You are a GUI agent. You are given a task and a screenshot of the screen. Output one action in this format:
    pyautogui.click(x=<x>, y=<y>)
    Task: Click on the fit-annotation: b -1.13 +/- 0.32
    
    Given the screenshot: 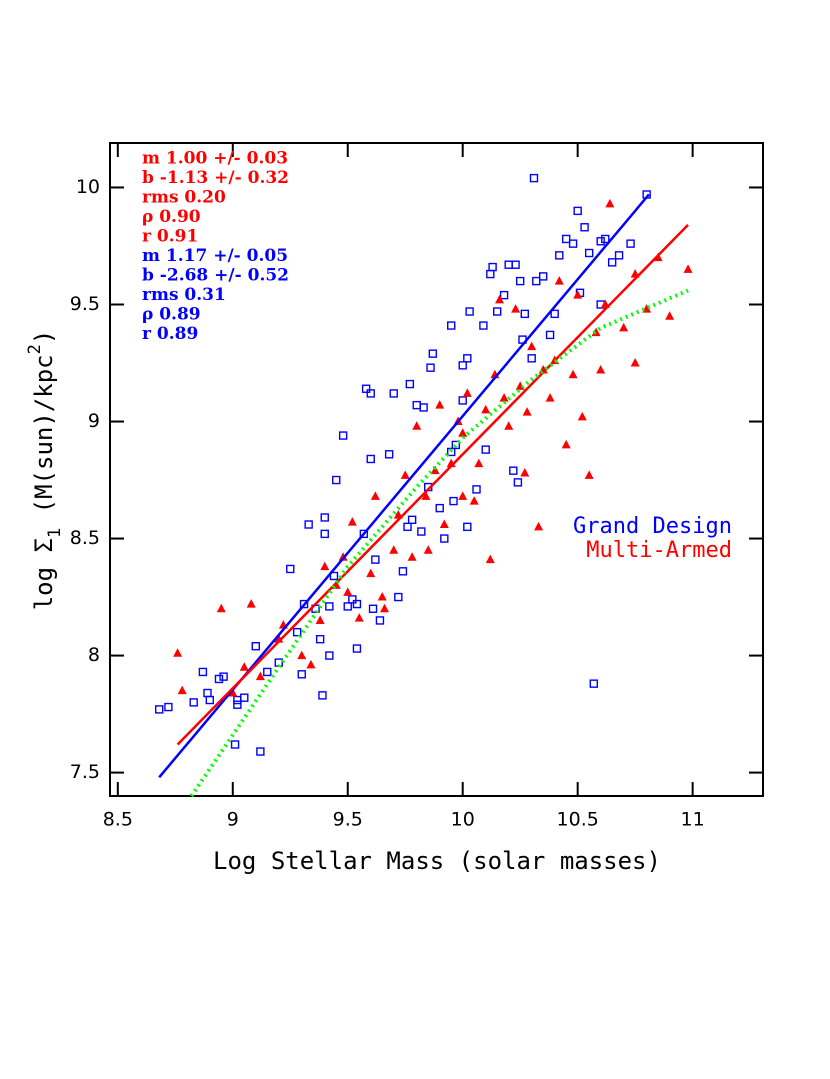 What is the action you would take?
    pyautogui.click(x=215, y=178)
    